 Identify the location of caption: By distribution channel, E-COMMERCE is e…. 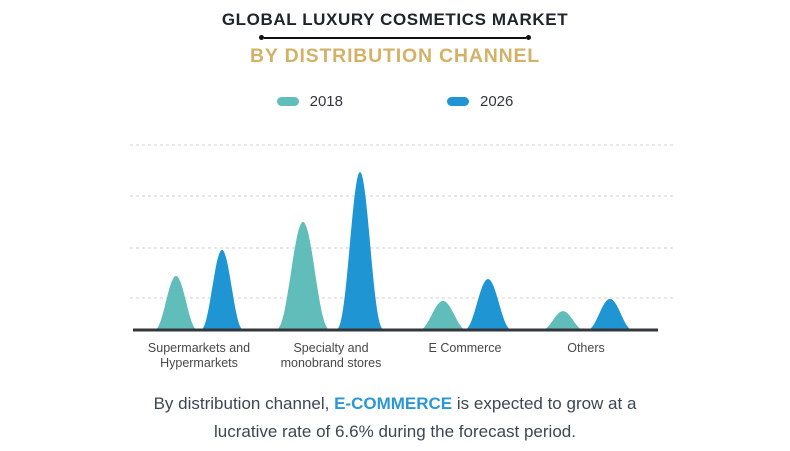
(395, 417).